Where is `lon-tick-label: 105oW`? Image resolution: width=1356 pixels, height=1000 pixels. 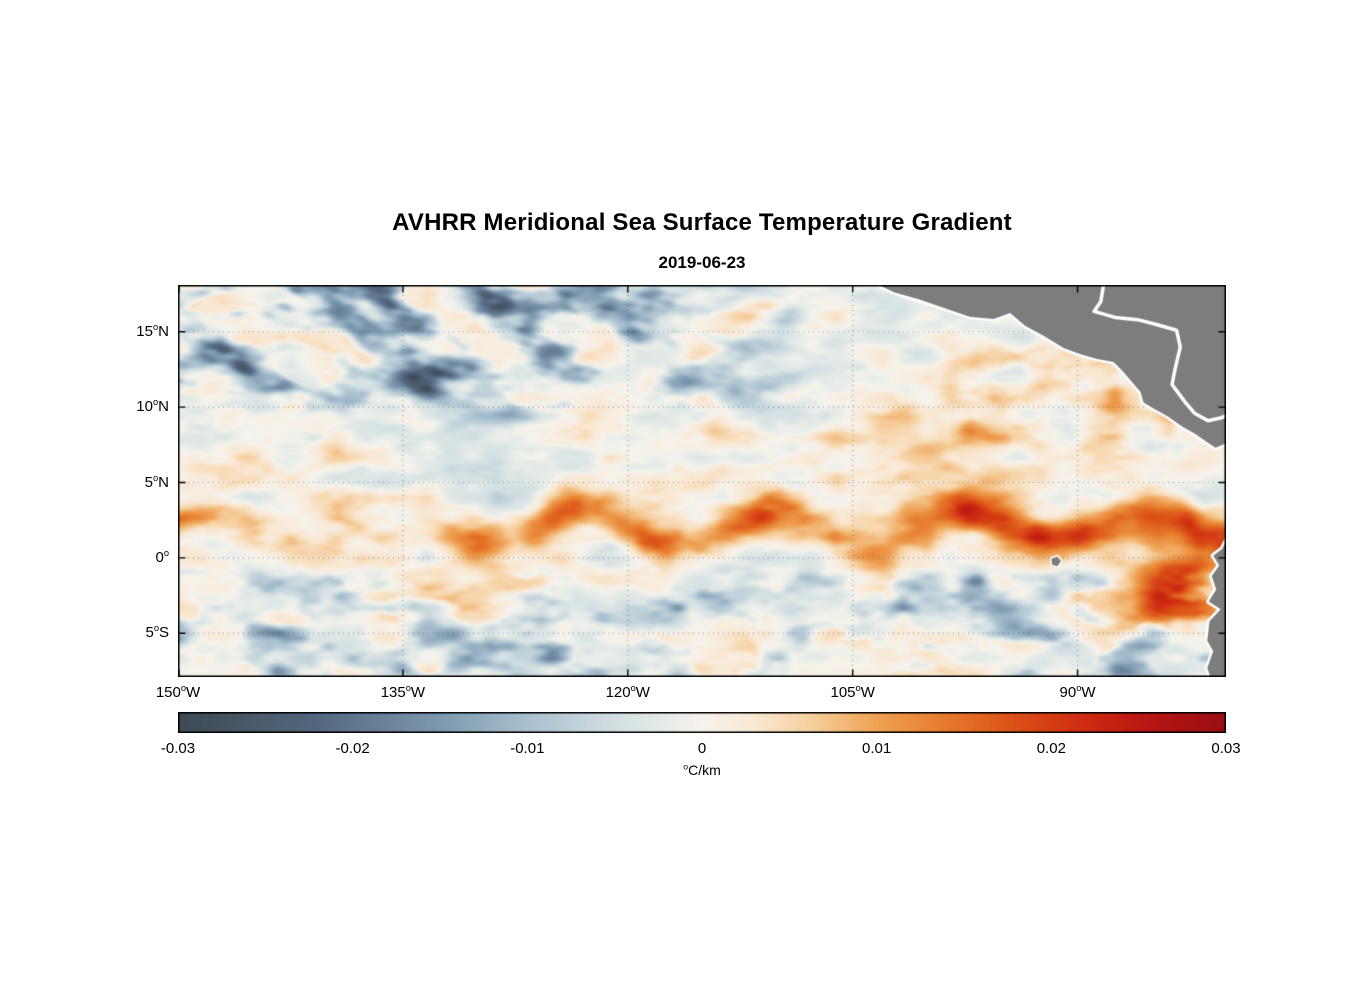
lon-tick-label: 105oW is located at coordinates (852, 692).